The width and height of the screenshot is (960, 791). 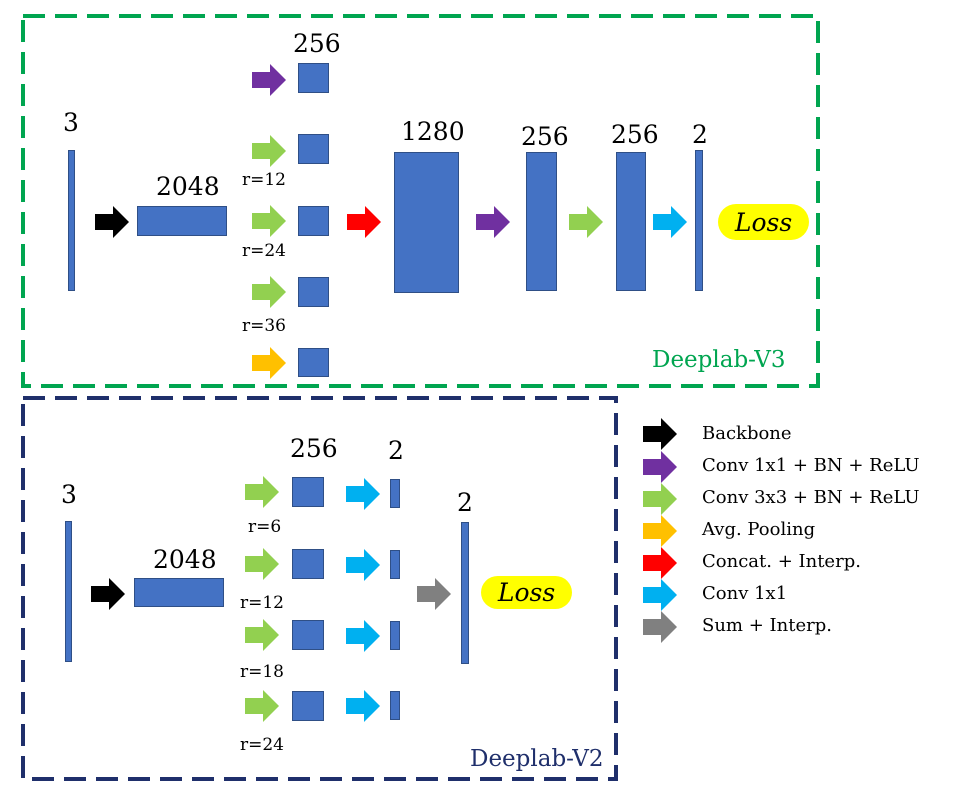 What do you see at coordinates (314, 448) in the screenshot?
I see `v2-branch-channels: 256` at bounding box center [314, 448].